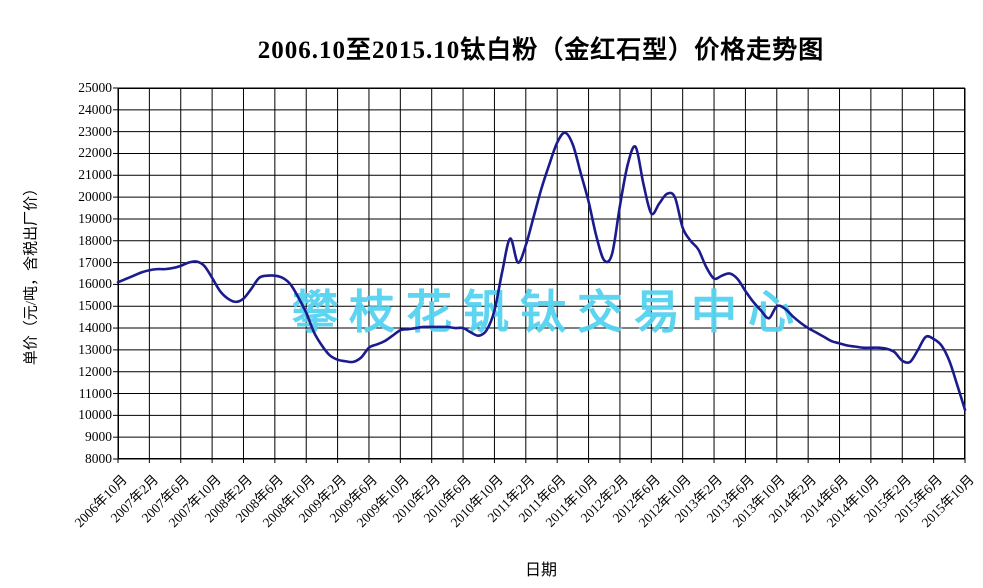  I want to click on chart-title: 2006.10至2015.10钛白粉（金红石型）价格走势图, so click(541, 50).